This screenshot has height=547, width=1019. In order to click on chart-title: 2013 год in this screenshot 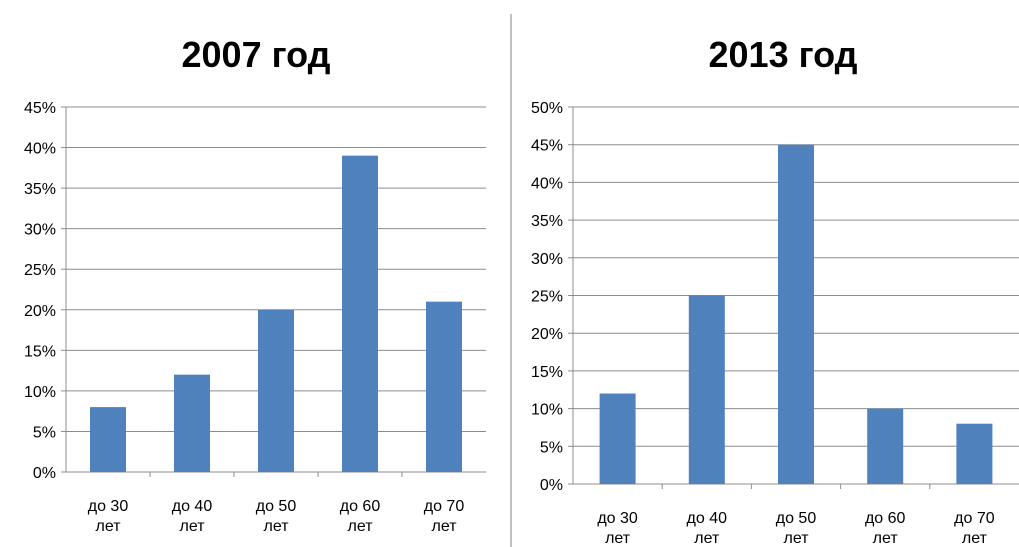, I will do `click(783, 54)`.